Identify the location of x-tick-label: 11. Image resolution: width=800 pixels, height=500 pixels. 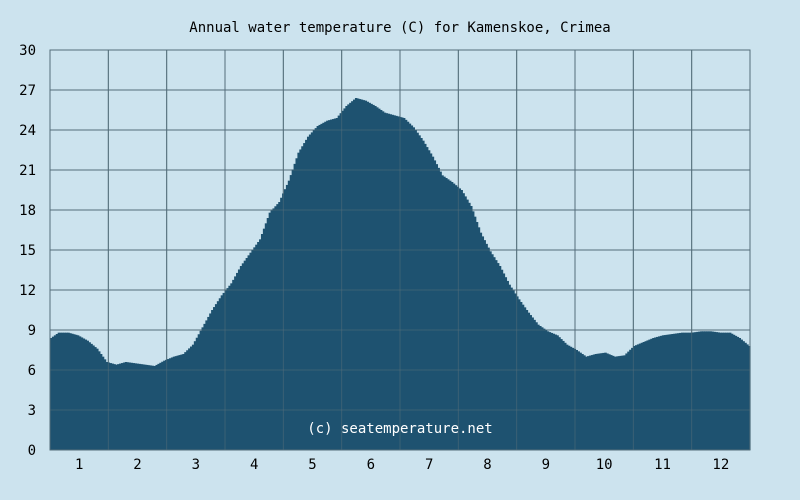
(662, 465).